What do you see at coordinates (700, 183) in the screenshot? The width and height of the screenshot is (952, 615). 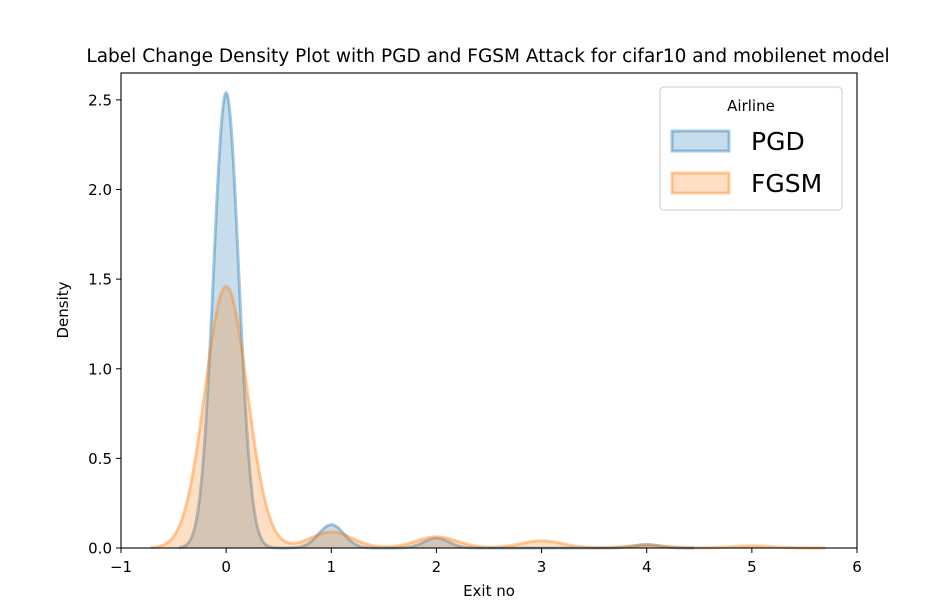 I see `legend-swatch-fgsm` at bounding box center [700, 183].